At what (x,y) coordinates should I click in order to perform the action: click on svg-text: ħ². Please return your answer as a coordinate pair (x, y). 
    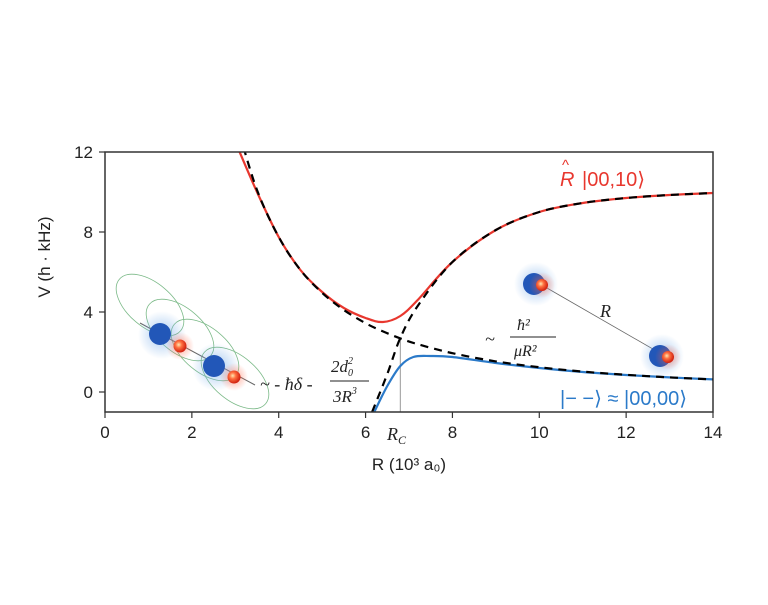
    Looking at the image, I should click on (524, 325).